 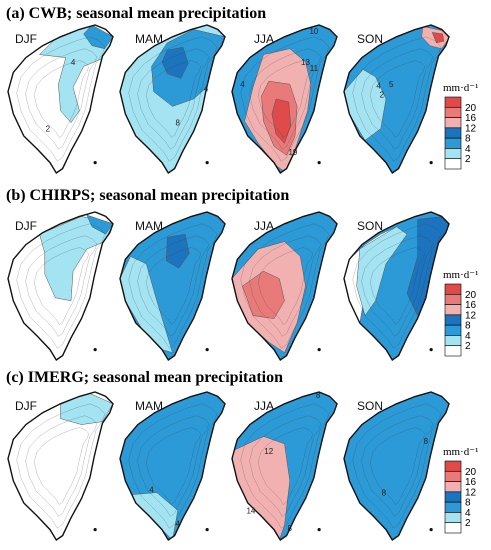 What do you see at coordinates (313, 31) in the screenshot?
I see `contour-label: 10` at bounding box center [313, 31].